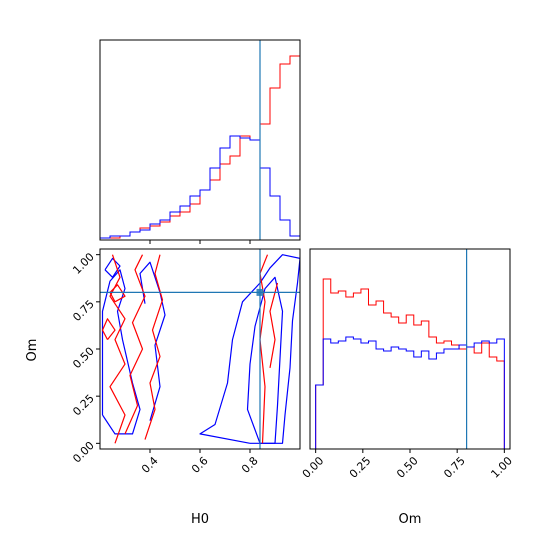  I want to click on om-hist-blue-series, so click(410, 392).